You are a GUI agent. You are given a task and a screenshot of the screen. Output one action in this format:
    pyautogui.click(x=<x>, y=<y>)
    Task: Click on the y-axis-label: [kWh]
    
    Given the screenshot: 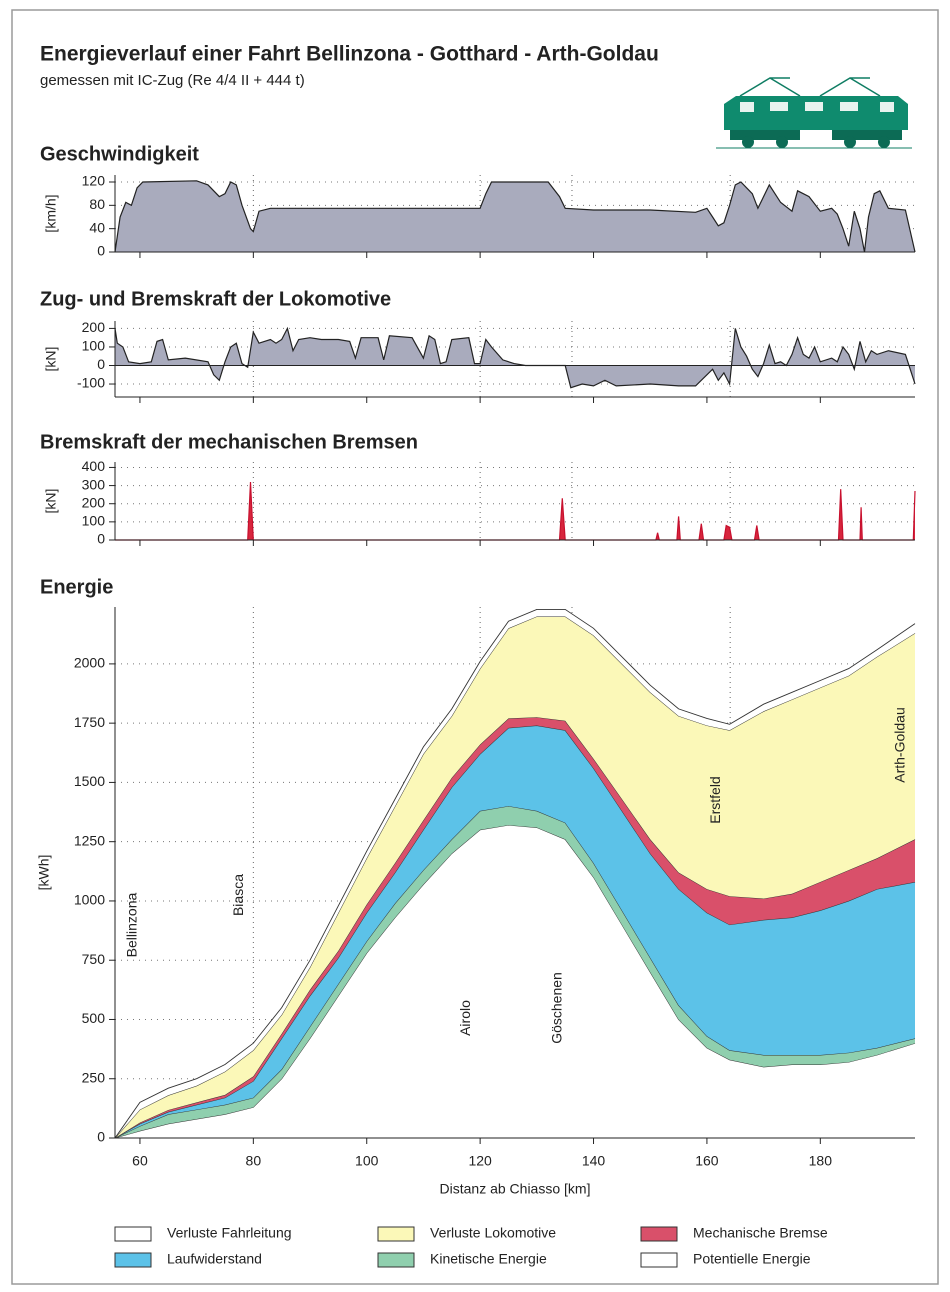 What is the action you would take?
    pyautogui.click(x=44, y=873)
    